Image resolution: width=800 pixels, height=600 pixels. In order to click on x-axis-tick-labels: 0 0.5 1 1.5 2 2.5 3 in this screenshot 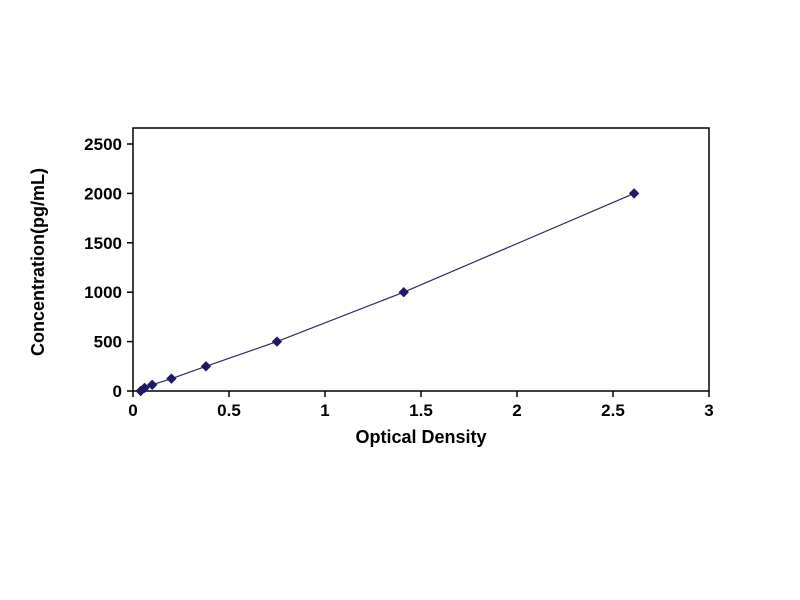, I will do `click(420, 410)`.